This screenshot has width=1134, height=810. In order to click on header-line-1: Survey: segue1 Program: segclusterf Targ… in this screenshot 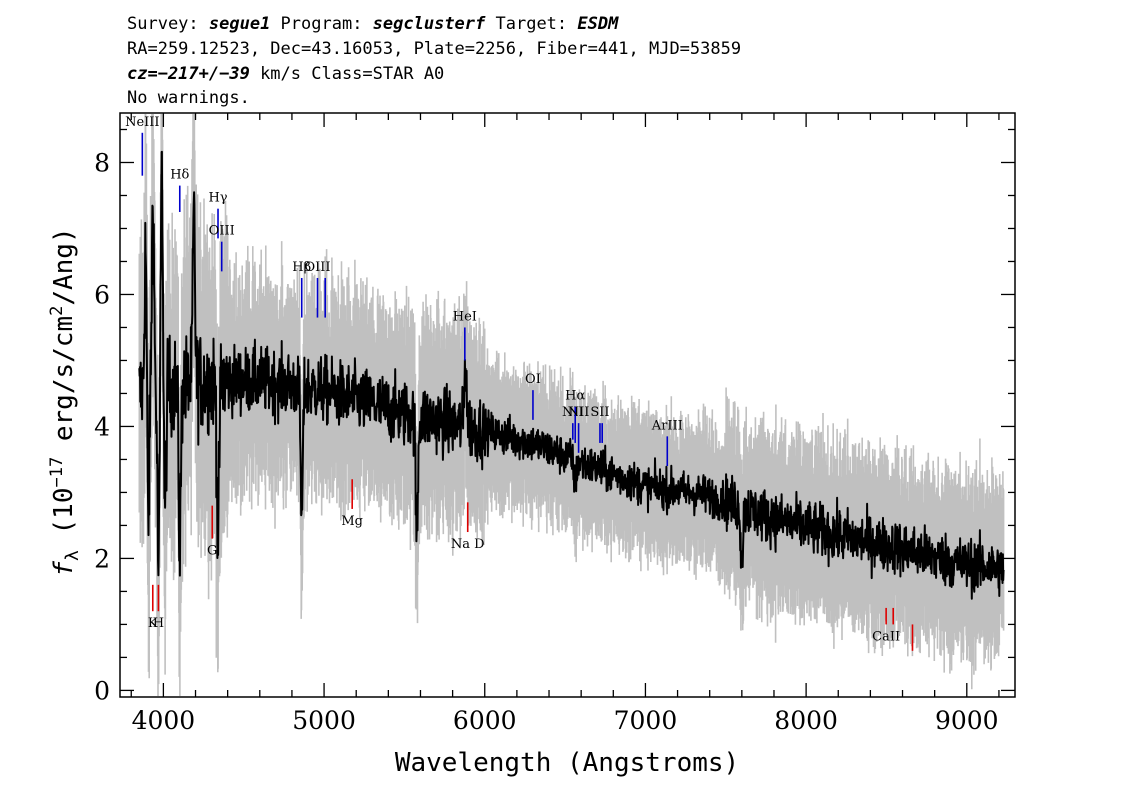, I will do `click(373, 24)`.